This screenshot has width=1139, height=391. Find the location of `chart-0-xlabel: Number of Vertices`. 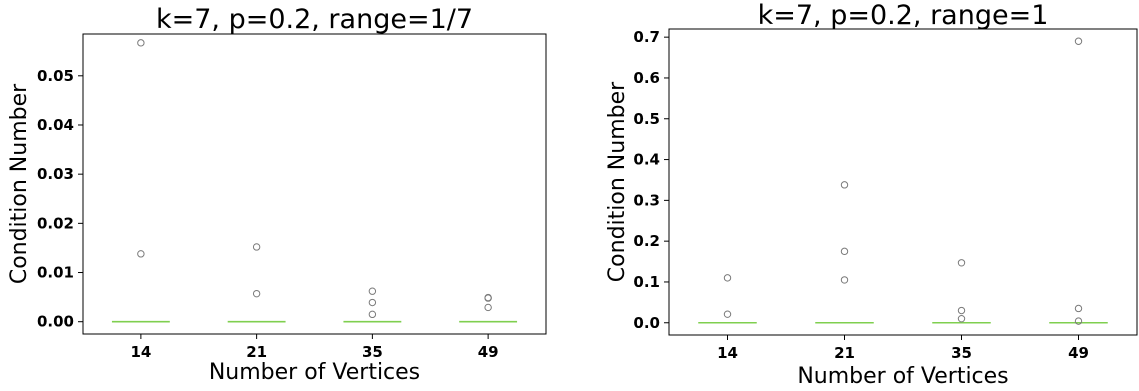

chart-0-xlabel: Number of Vertices is located at coordinates (314, 372).